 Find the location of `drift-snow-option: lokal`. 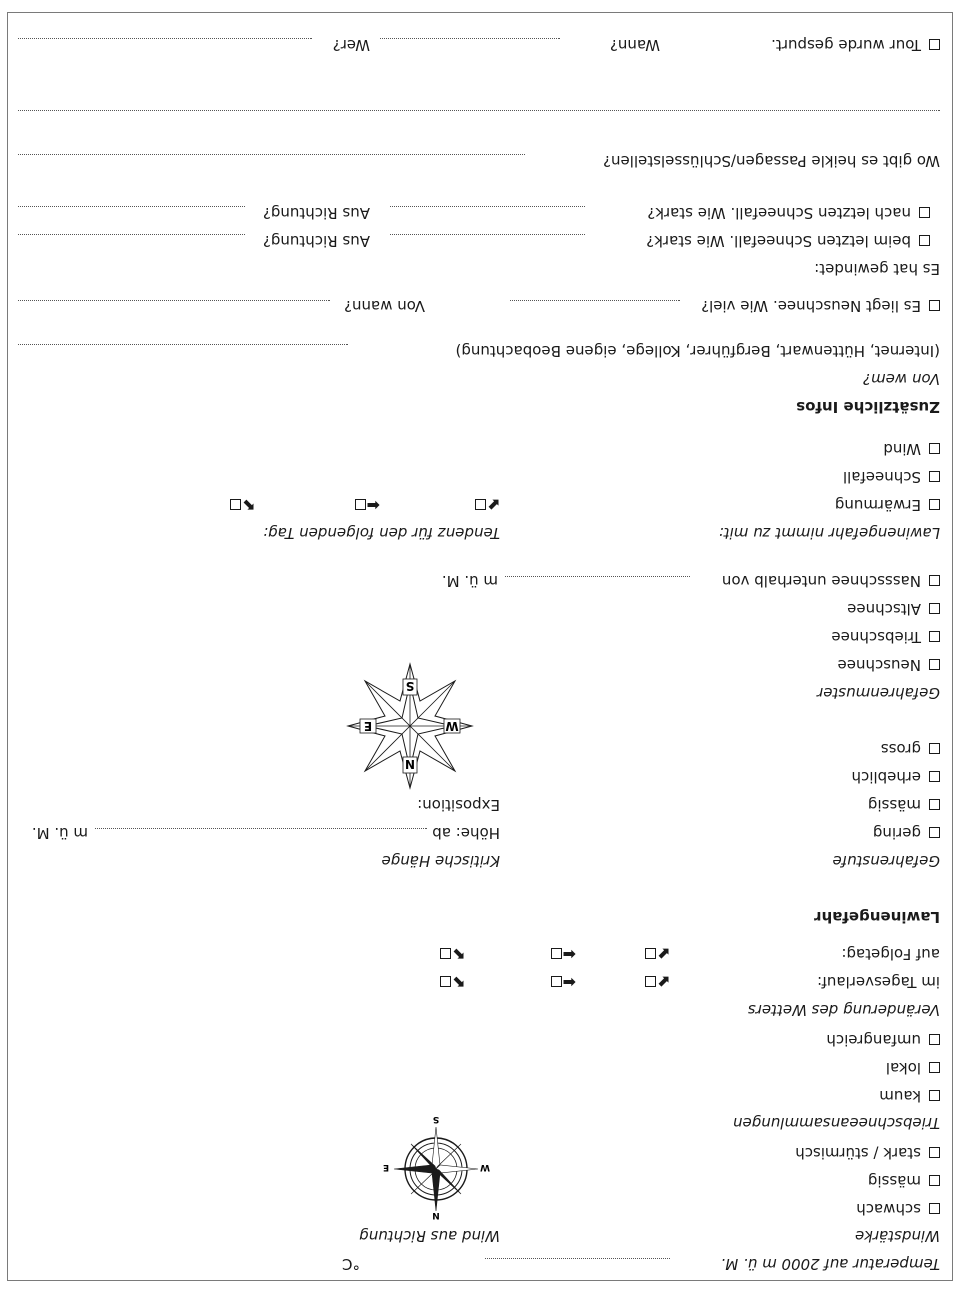

drift-snow-option: lokal is located at coordinates (913, 1068).